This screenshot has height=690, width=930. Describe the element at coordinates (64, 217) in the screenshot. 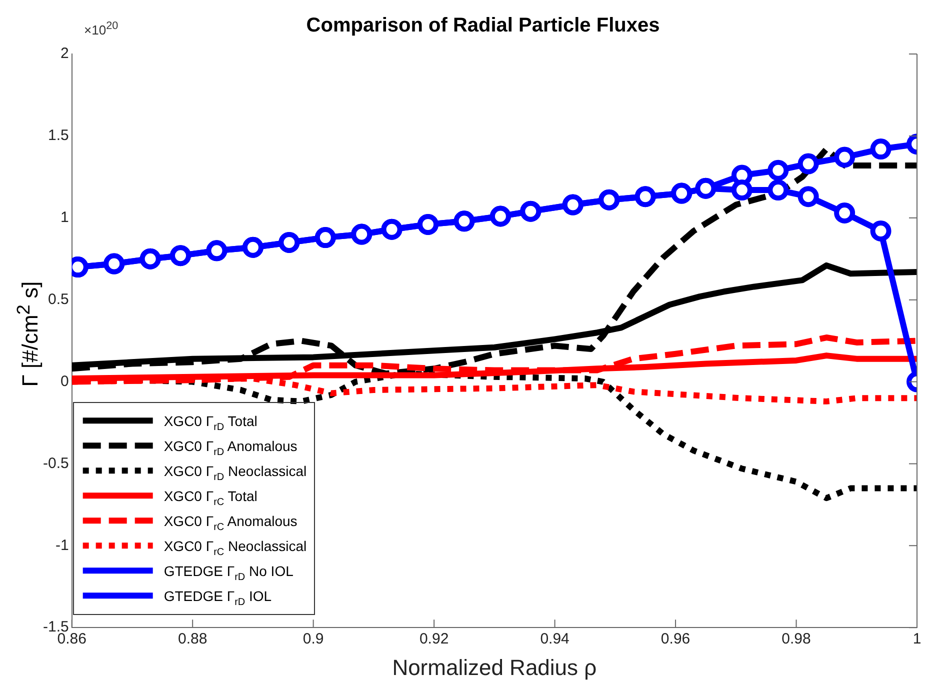

I see `y-tick-label: 1` at that location.